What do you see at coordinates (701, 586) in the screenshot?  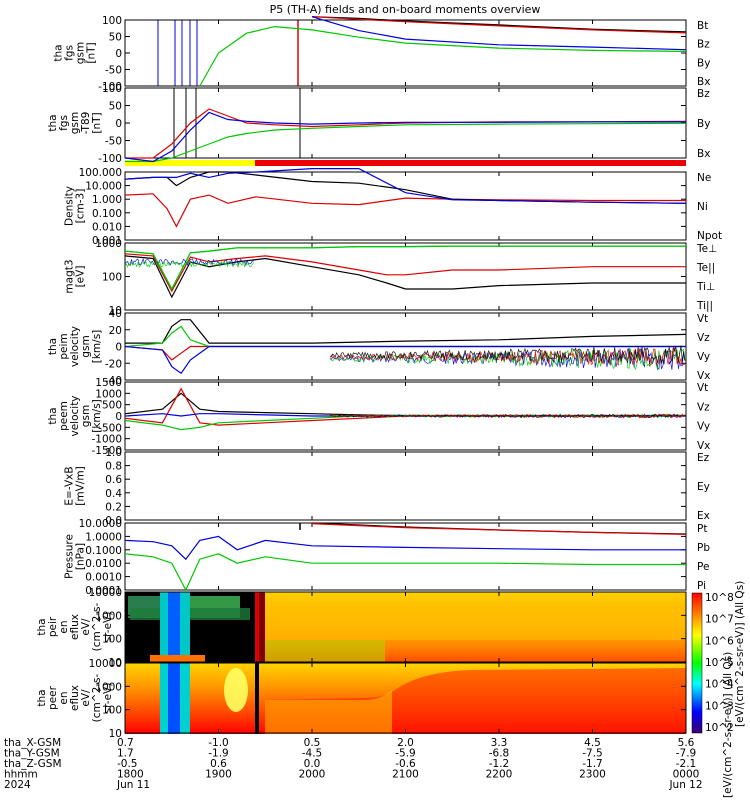 I see `legend-Pi: Pi` at bounding box center [701, 586].